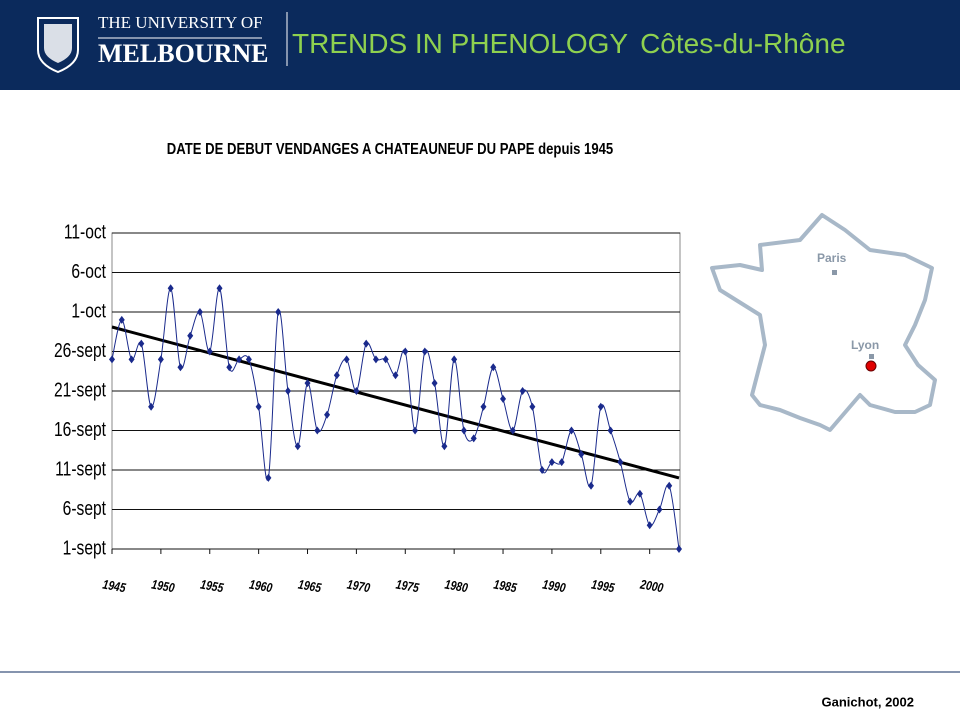  Describe the element at coordinates (603, 586) in the screenshot. I see `x-tick-label: 1995` at that location.